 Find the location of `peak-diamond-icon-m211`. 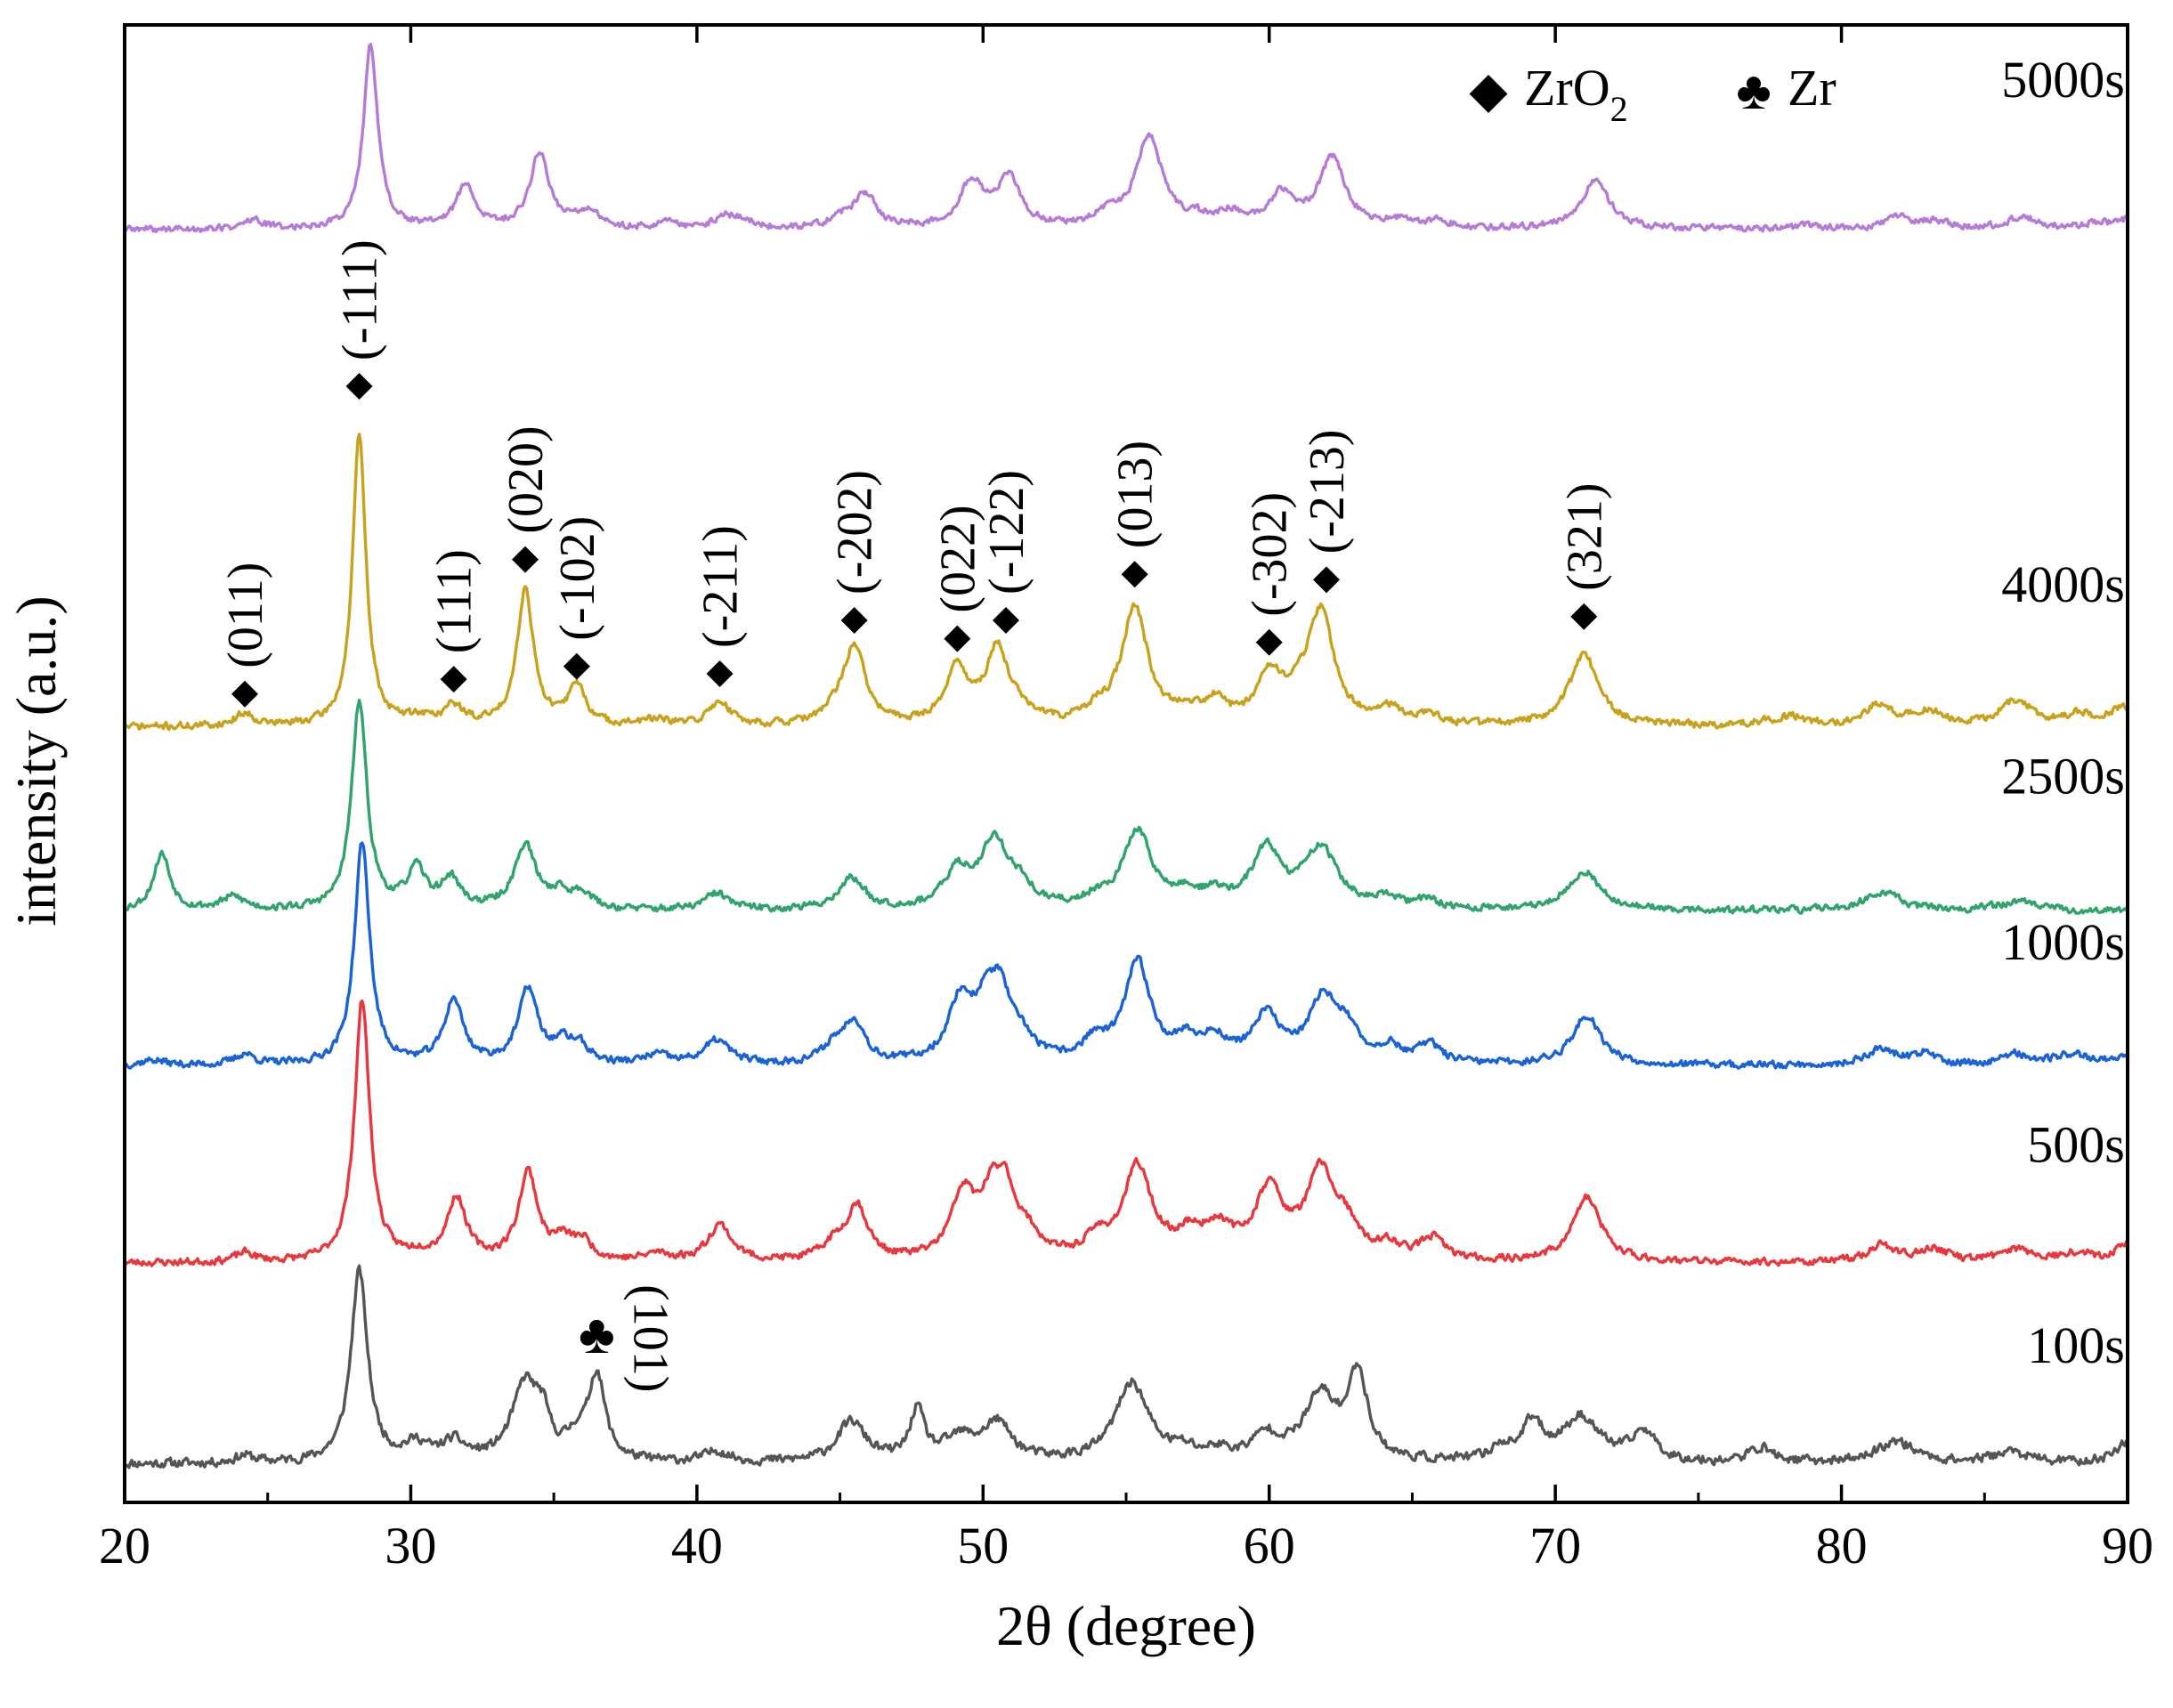

peak-diamond-icon-m211 is located at coordinates (720, 673).